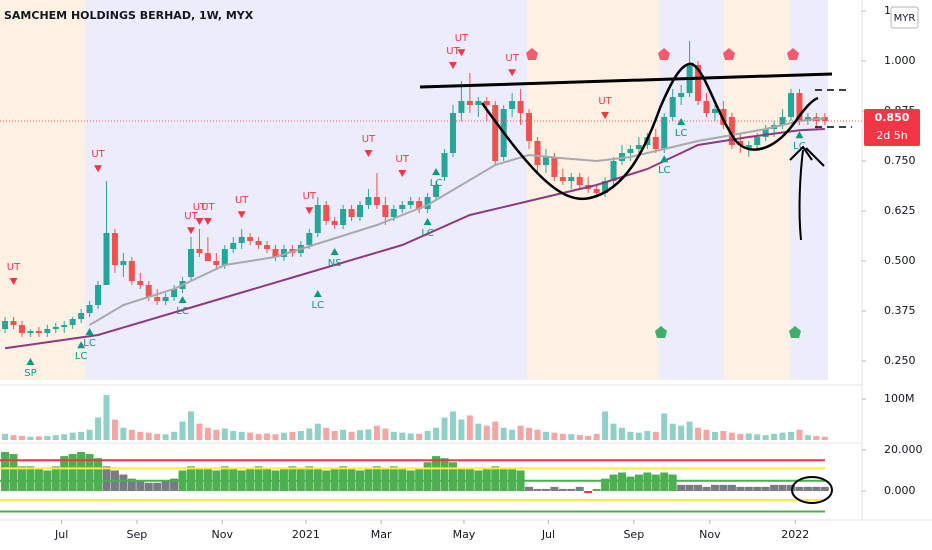 The width and height of the screenshot is (932, 550). I want to click on x-tick-label: 2022, so click(795, 534).